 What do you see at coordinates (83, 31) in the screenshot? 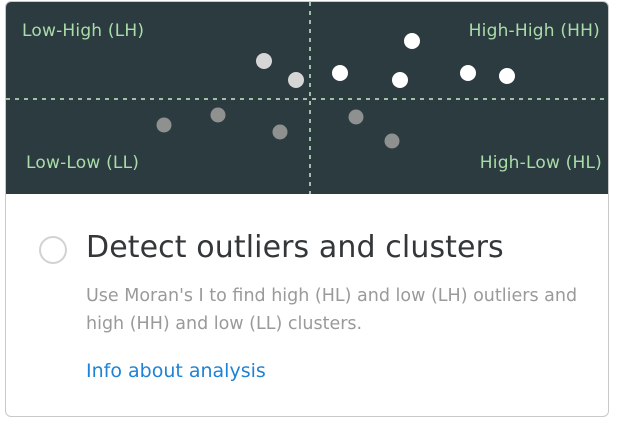
I see `quadrant-label-low-high: Low-High (LH)` at bounding box center [83, 31].